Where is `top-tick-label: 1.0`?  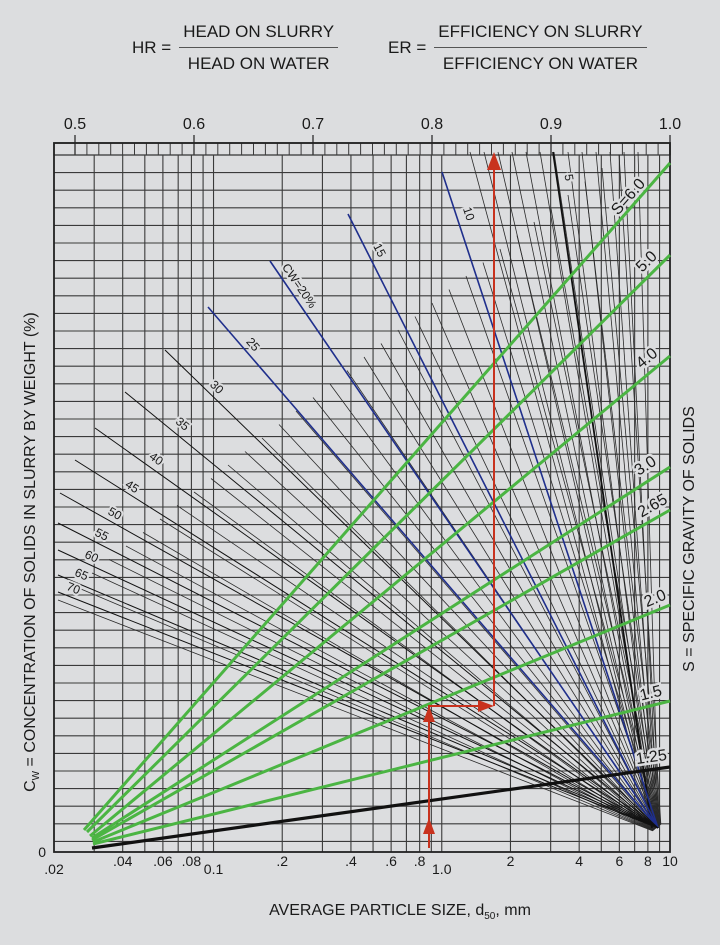 top-tick-label: 1.0 is located at coordinates (670, 124).